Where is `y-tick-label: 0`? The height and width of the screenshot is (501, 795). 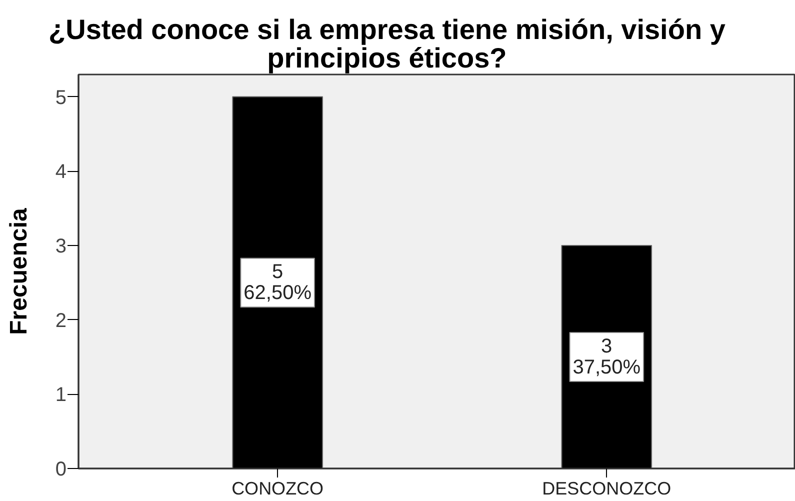 y-tick-label: 0 is located at coordinates (60, 469).